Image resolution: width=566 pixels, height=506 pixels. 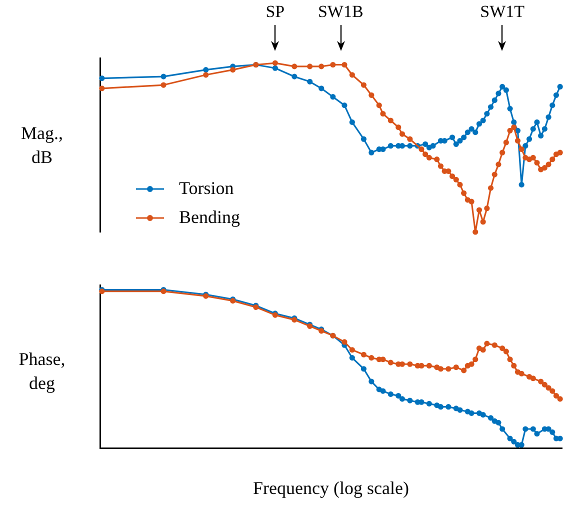 What do you see at coordinates (502, 12) in the screenshot?
I see `text: SW1T` at bounding box center [502, 12].